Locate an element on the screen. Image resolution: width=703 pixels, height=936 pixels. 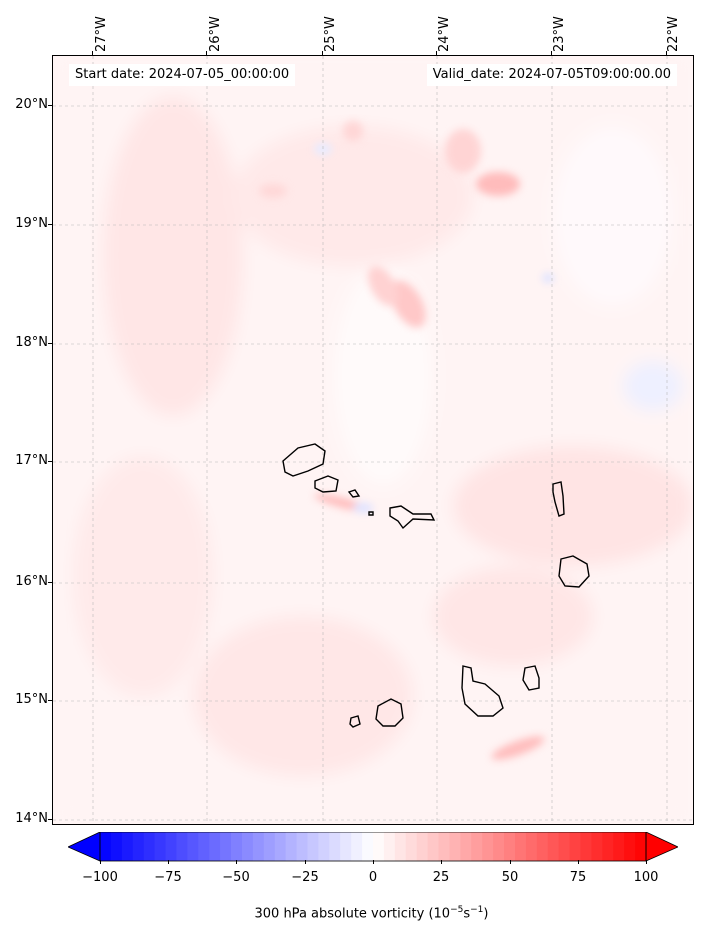
island-maio is located at coordinates (531, 678).